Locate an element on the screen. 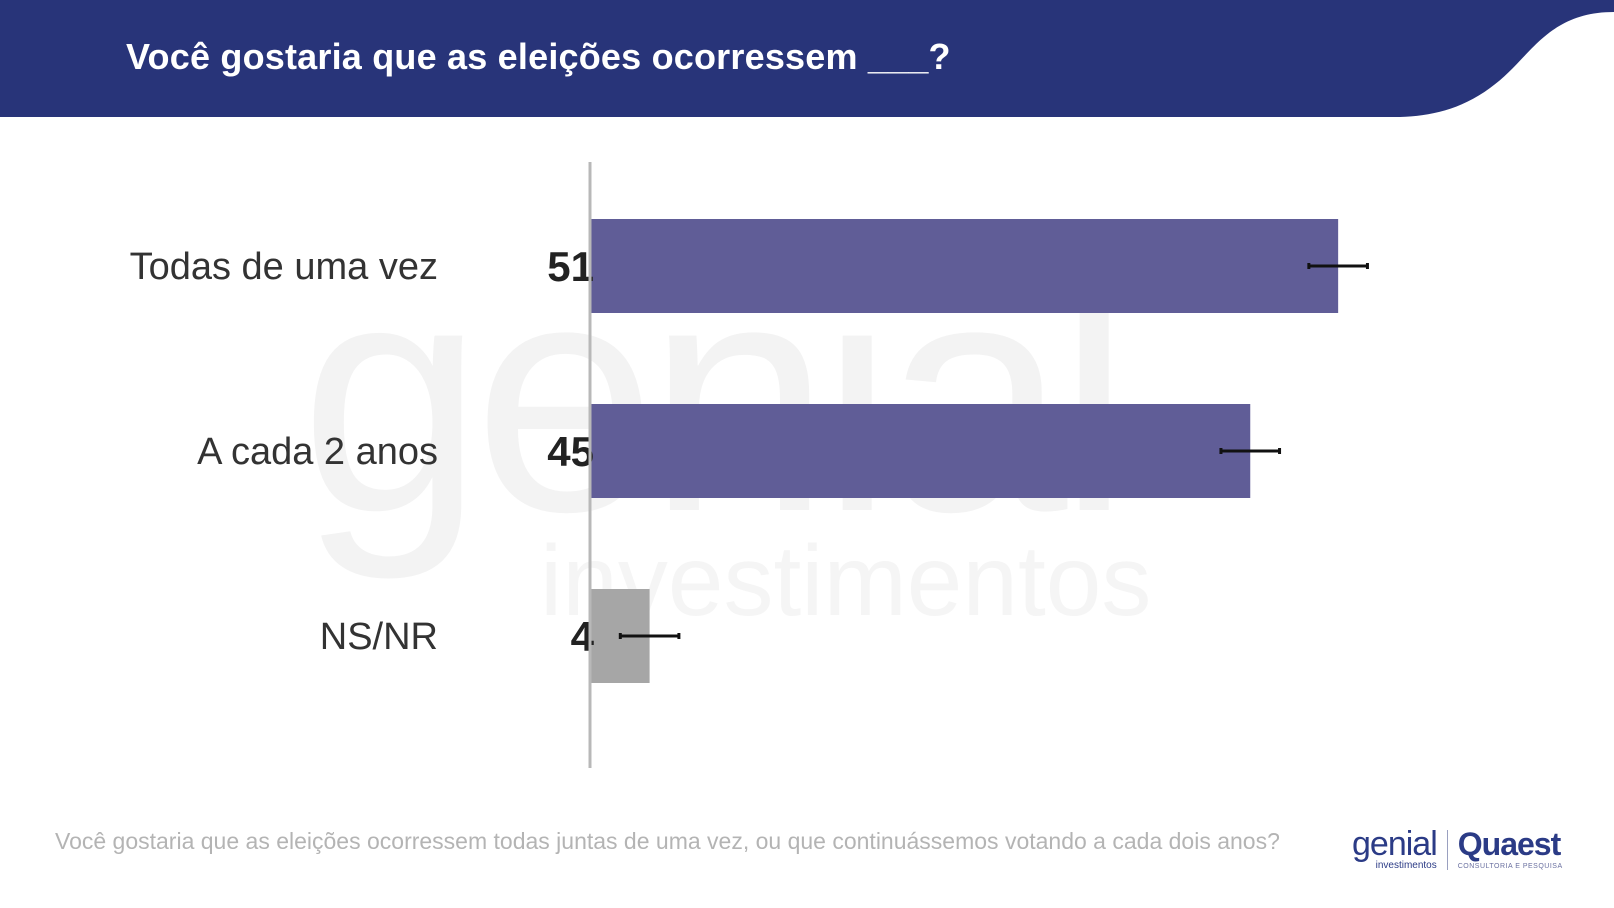 This screenshot has width=1614, height=908. genial-logo-text: genial is located at coordinates (1395, 844).